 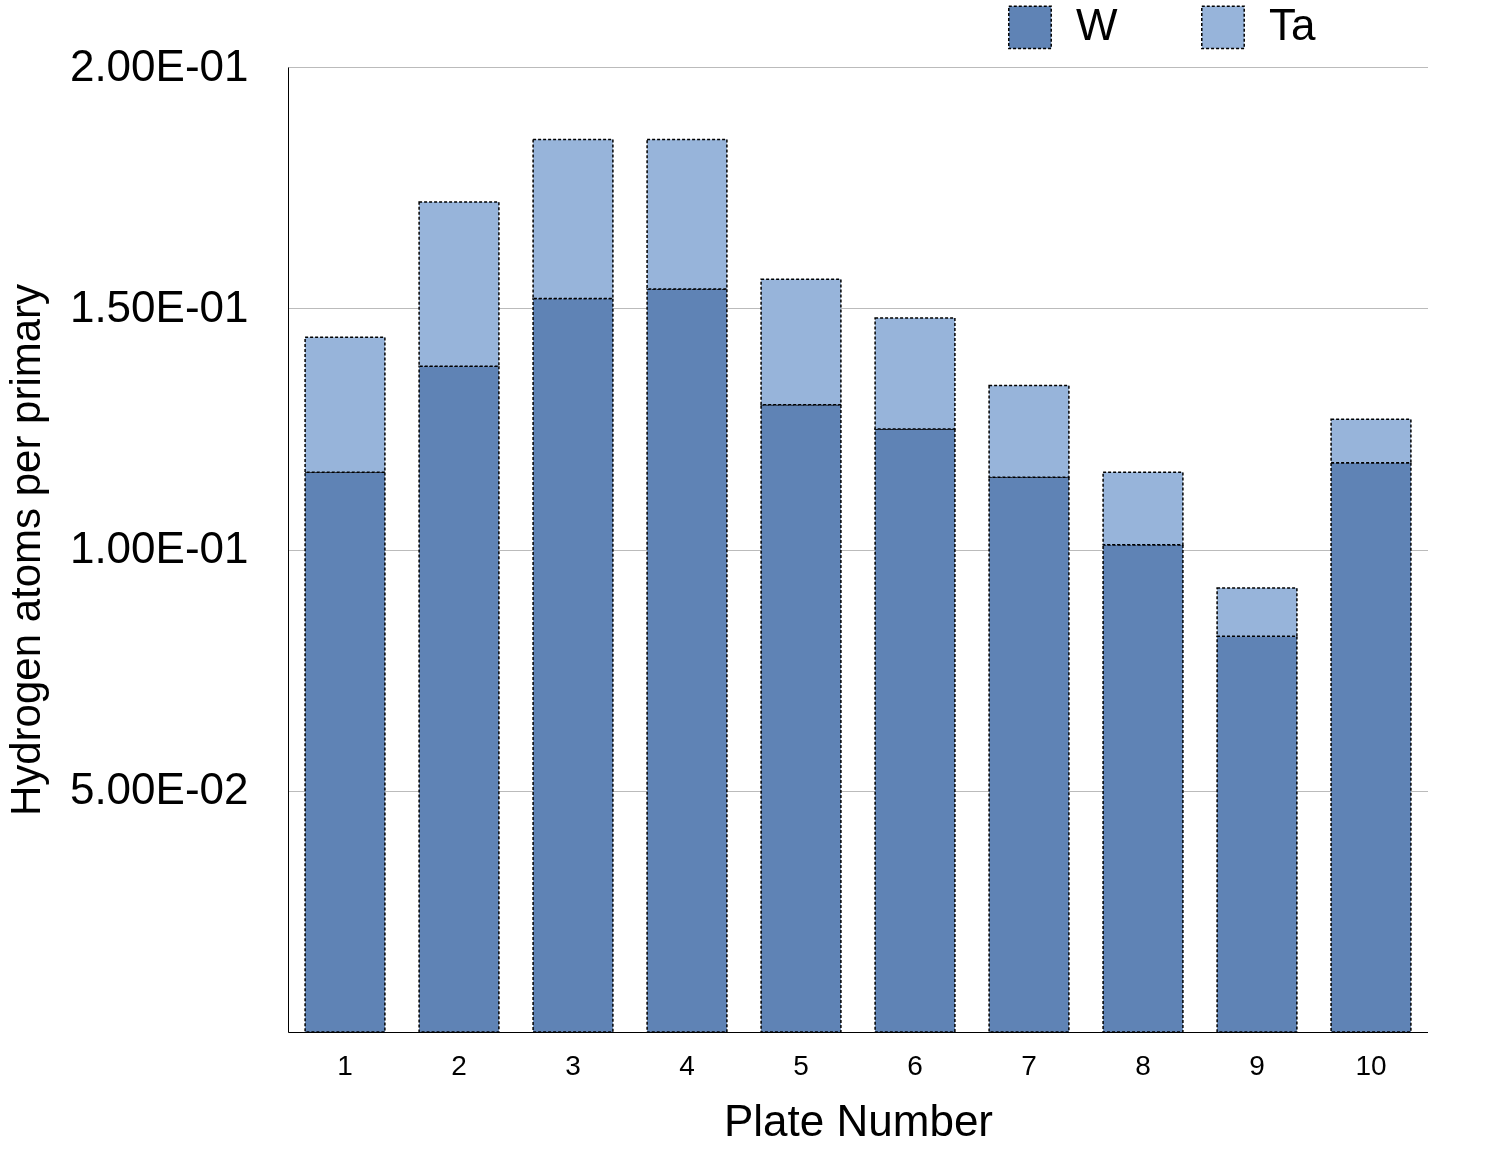 What do you see at coordinates (1143, 1065) in the screenshot?
I see `x-tick-label: 8` at bounding box center [1143, 1065].